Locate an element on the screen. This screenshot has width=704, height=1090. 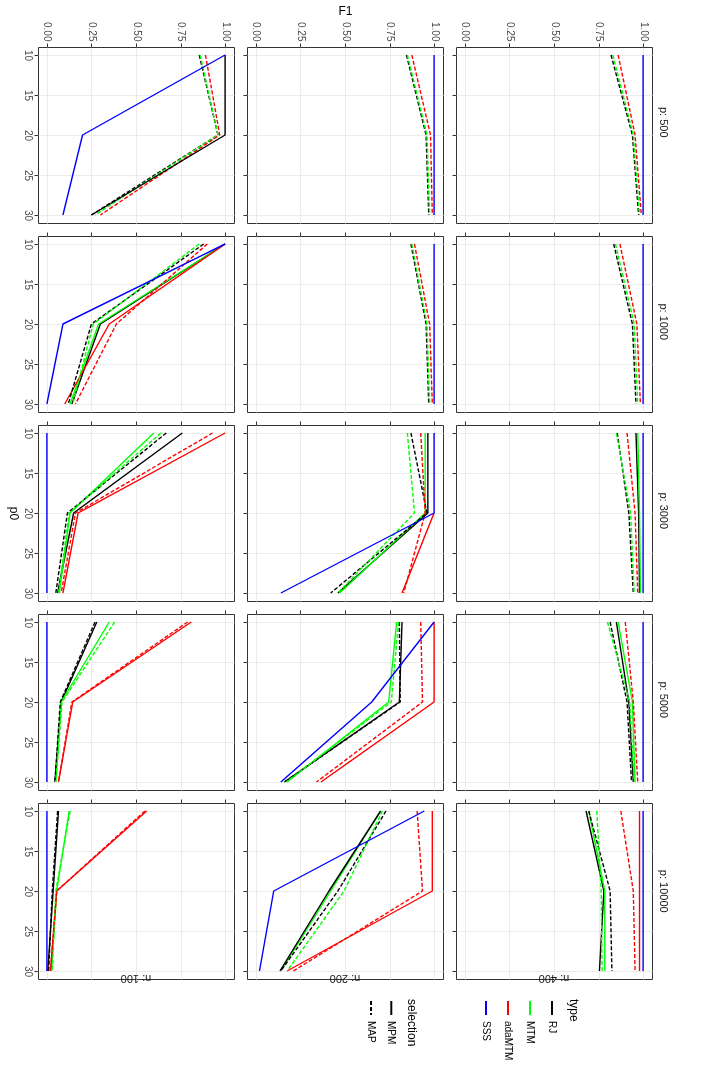
legend-label: MPM is located at coordinates (392, 1033).